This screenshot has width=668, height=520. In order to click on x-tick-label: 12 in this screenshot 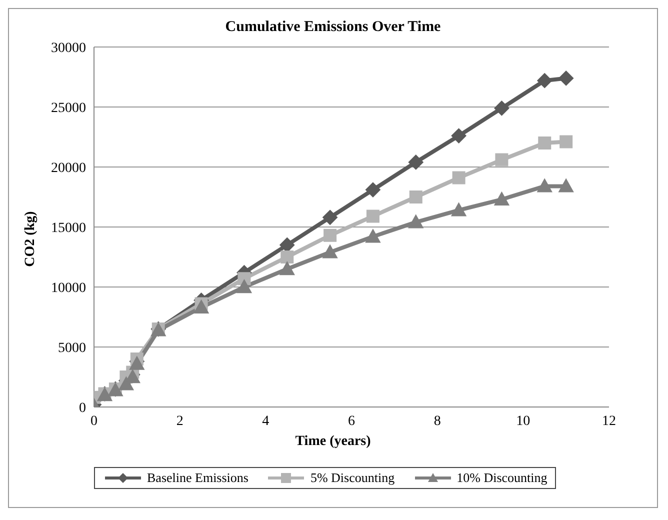, I will do `click(609, 421)`.